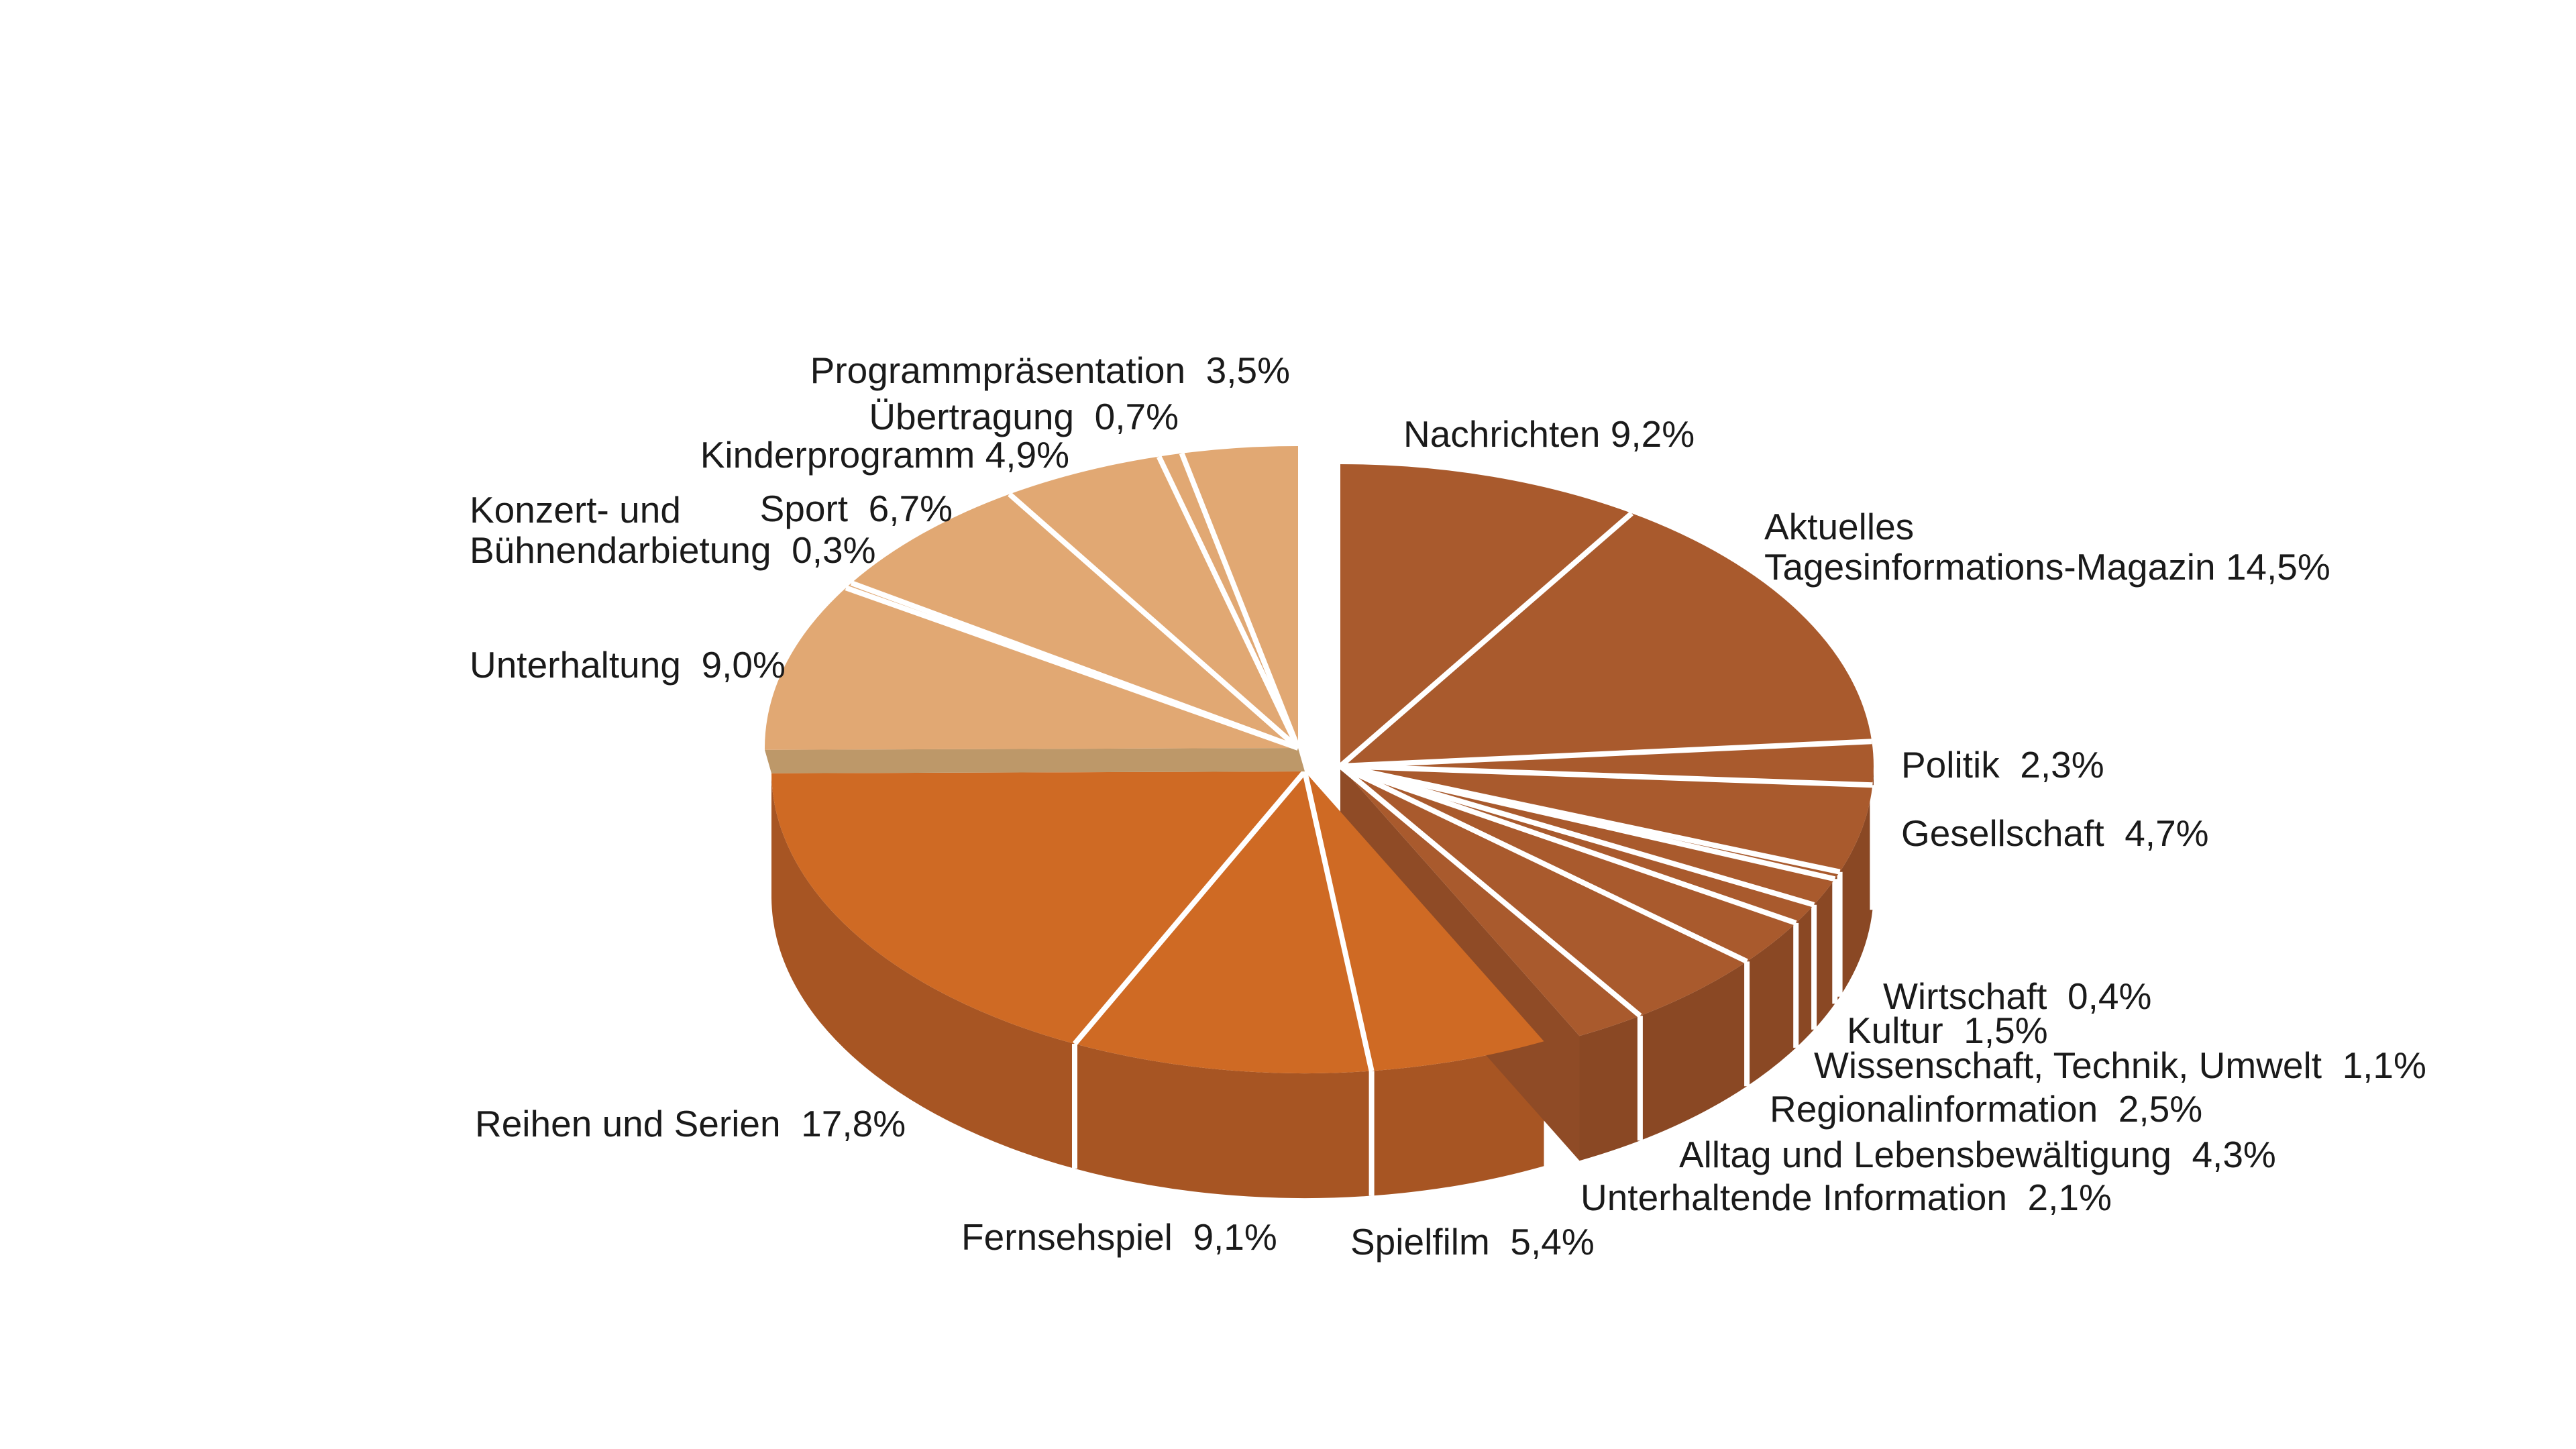  What do you see at coordinates (1986, 1109) in the screenshot?
I see `slice-label-regionalinformation: Regionalinformation 2,5%` at bounding box center [1986, 1109].